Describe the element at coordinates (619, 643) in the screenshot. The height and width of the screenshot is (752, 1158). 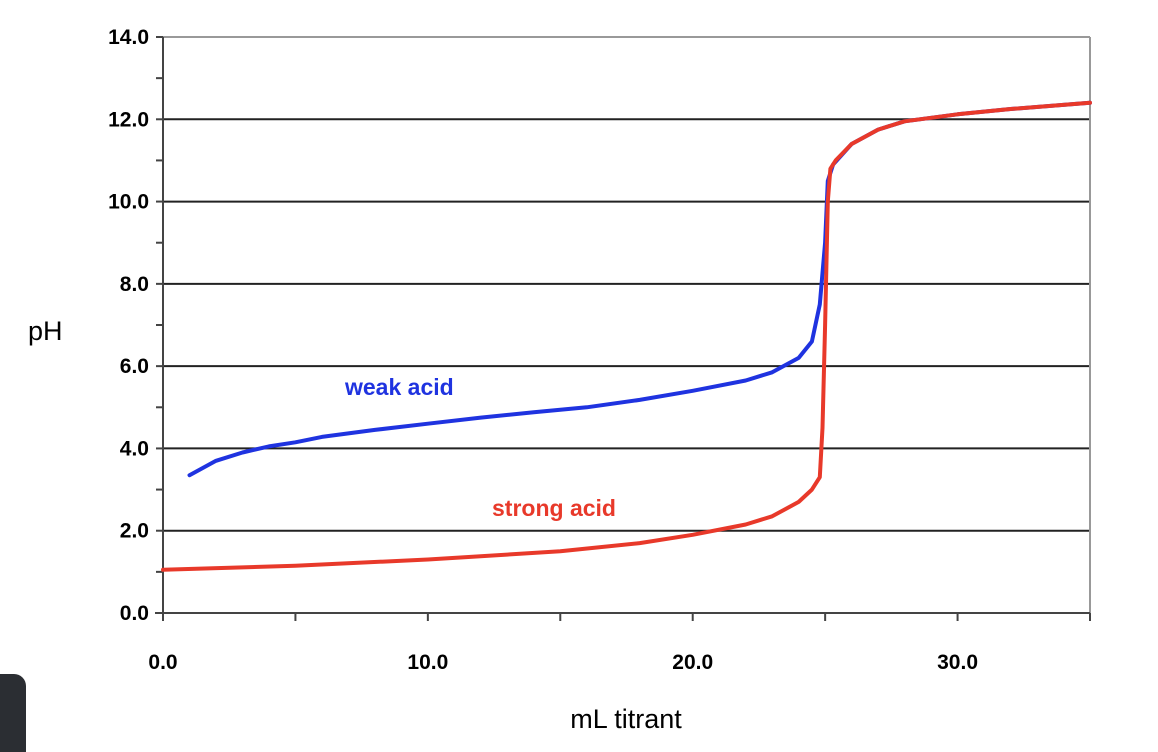
I see `x-axis: 0.0 10.0 20.0 30.0` at that location.